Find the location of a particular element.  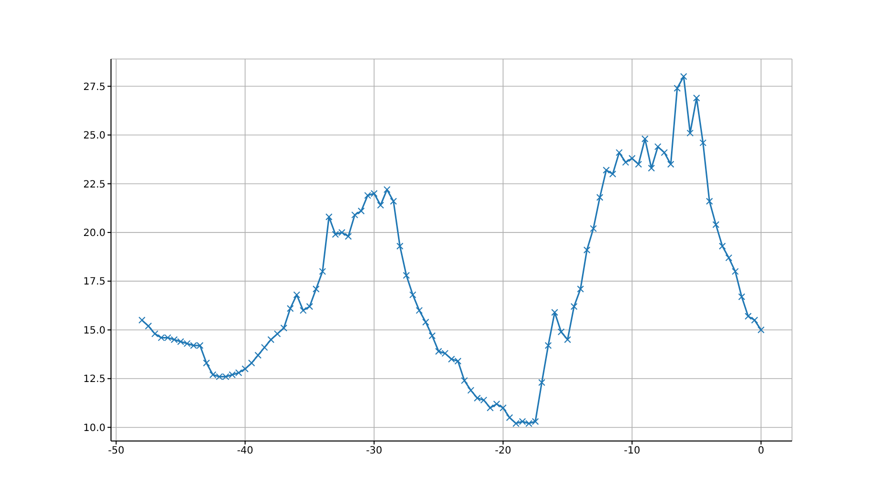

y-tick-label: 22.5 is located at coordinates (94, 184).